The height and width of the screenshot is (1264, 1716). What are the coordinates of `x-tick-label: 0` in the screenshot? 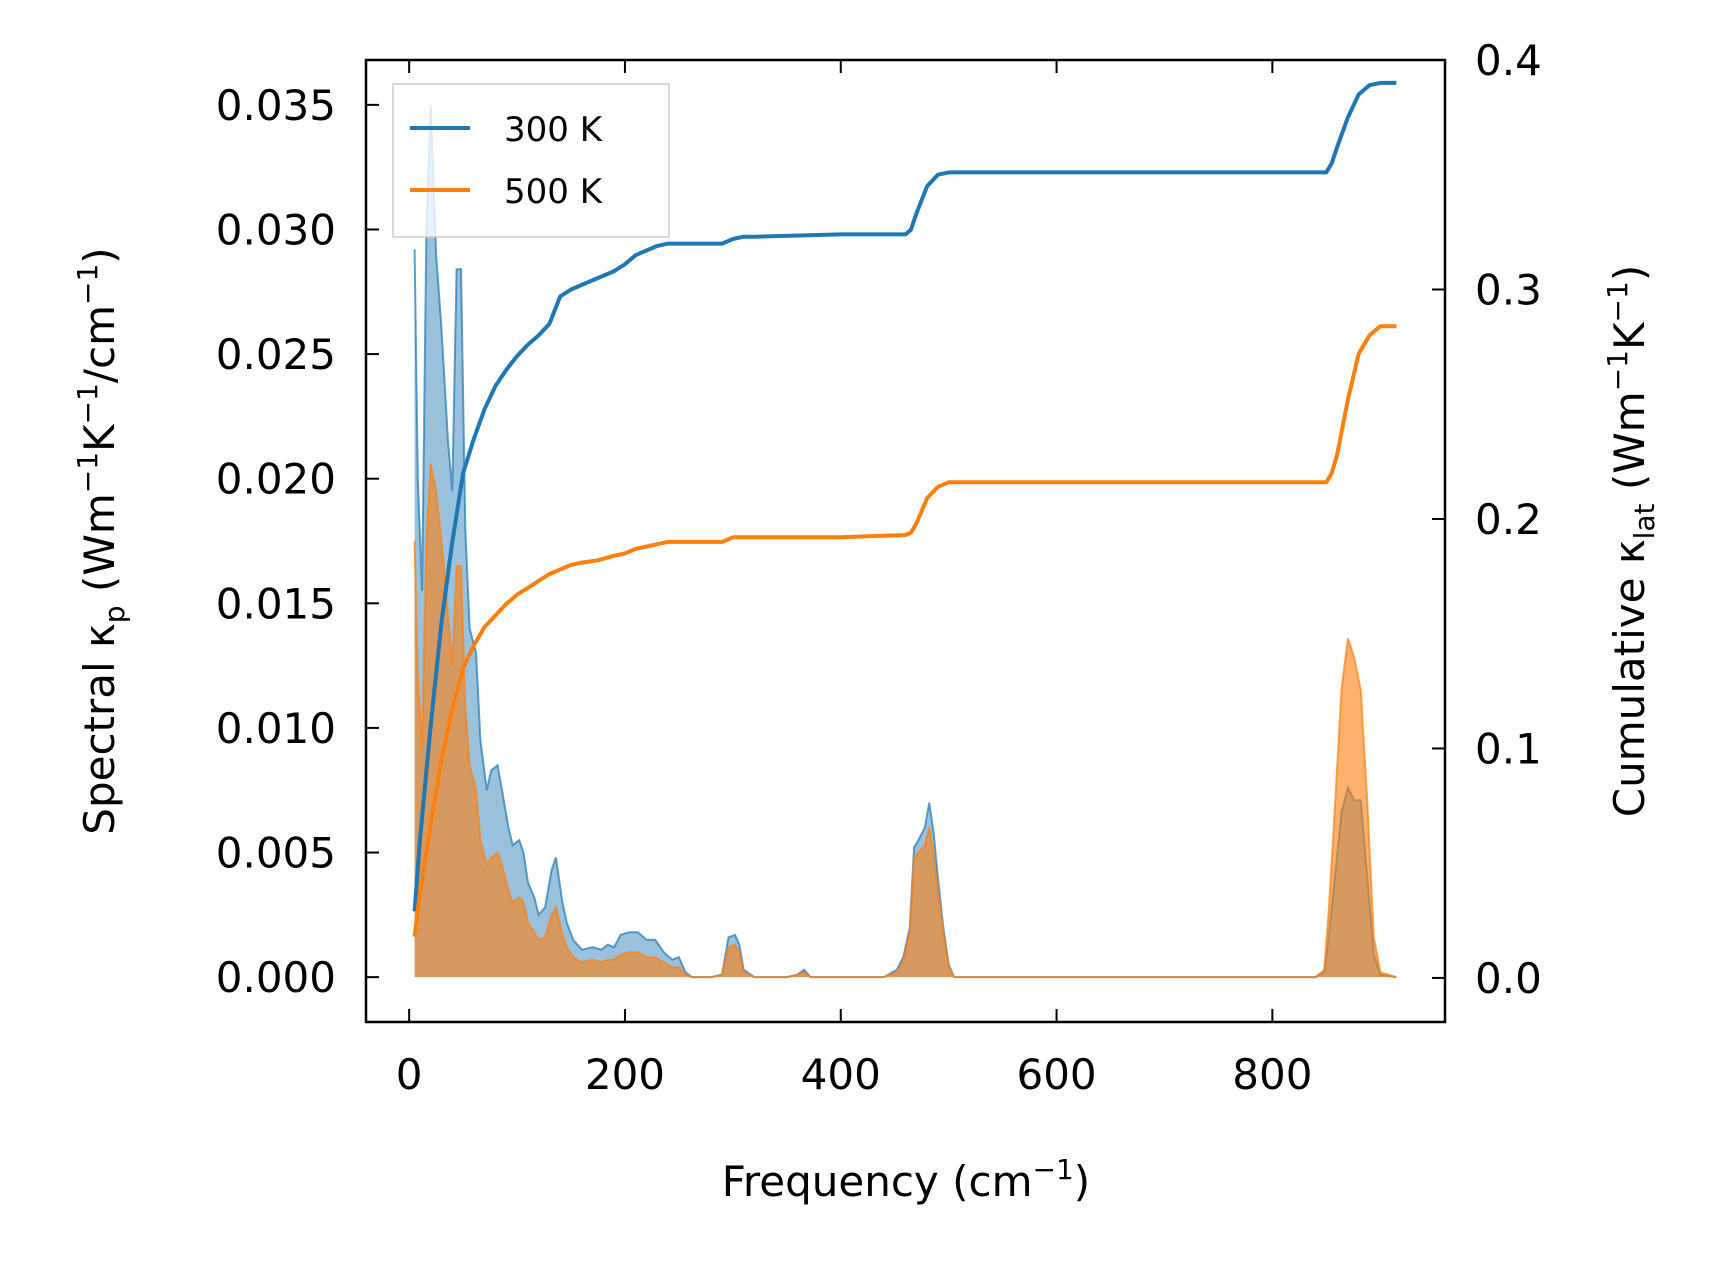 It's located at (409, 1074).